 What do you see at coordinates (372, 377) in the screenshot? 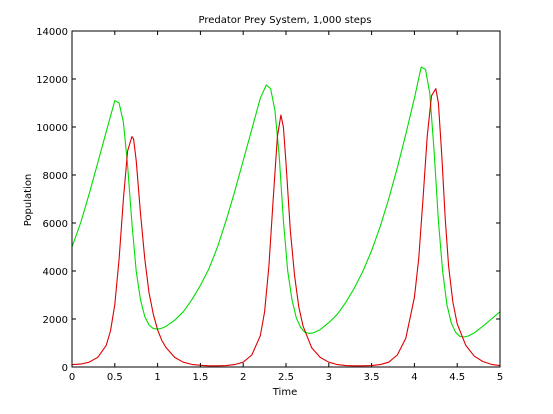
I see `x-tick-label: 3.5` at bounding box center [372, 377].